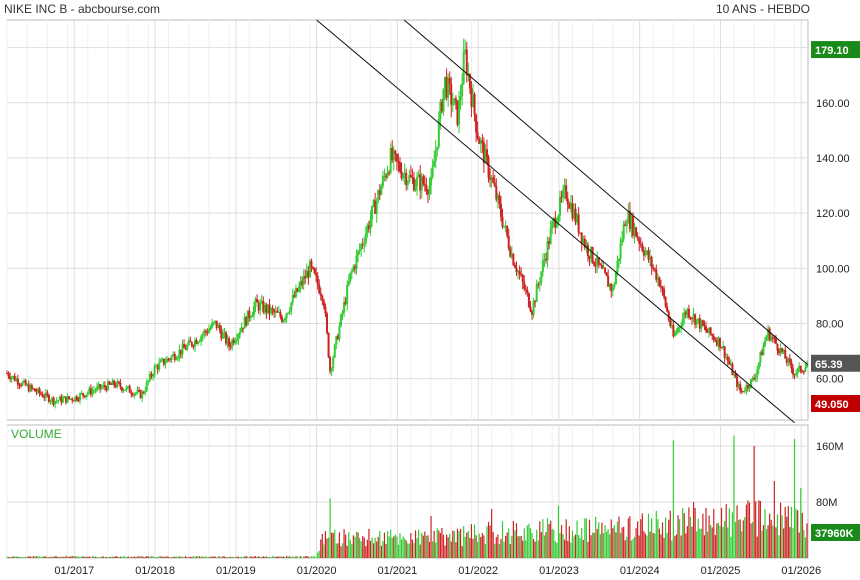 This screenshot has width=860, height=580. What do you see at coordinates (478, 571) in the screenshot?
I see `x-tick-label: 01/2022` at bounding box center [478, 571].